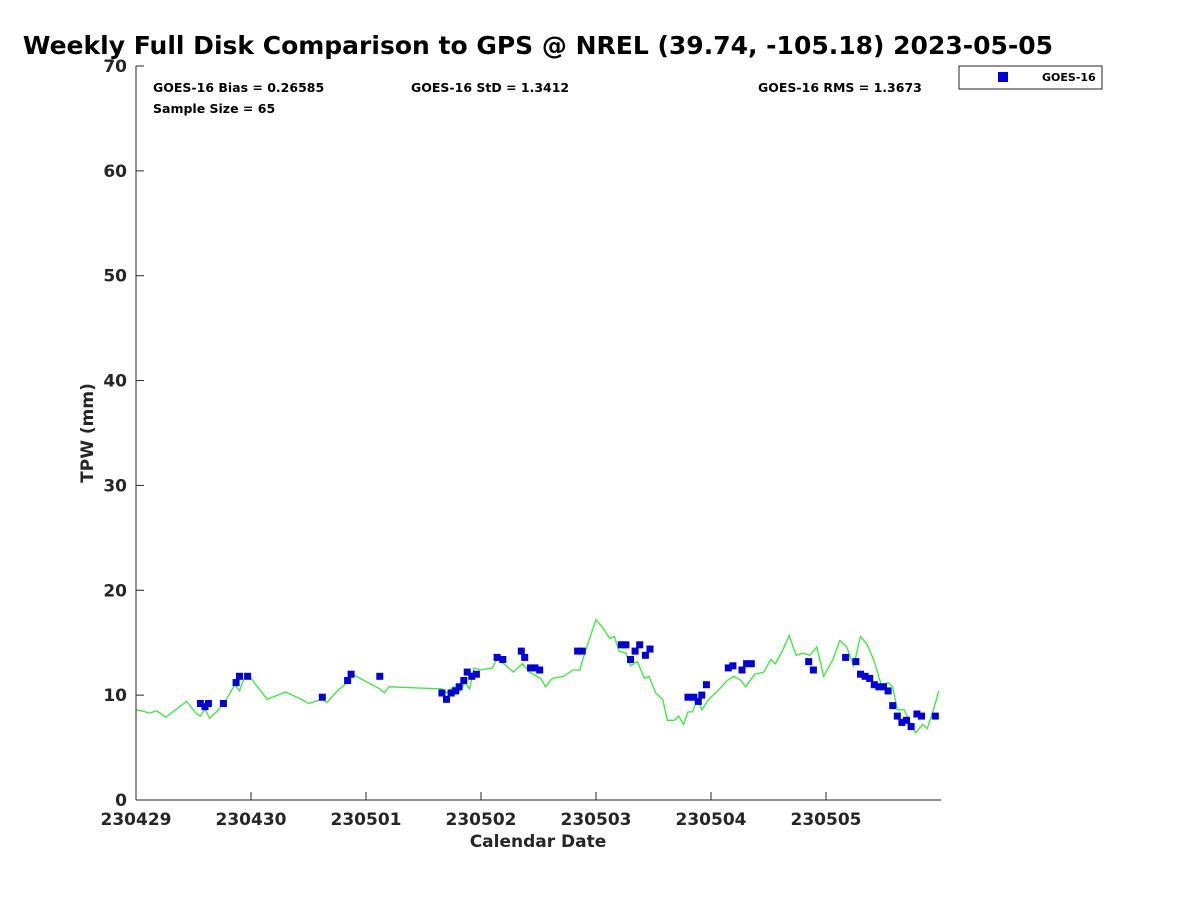  Describe the element at coordinates (115, 486) in the screenshot. I see `y-tick-label-30: 30` at that location.